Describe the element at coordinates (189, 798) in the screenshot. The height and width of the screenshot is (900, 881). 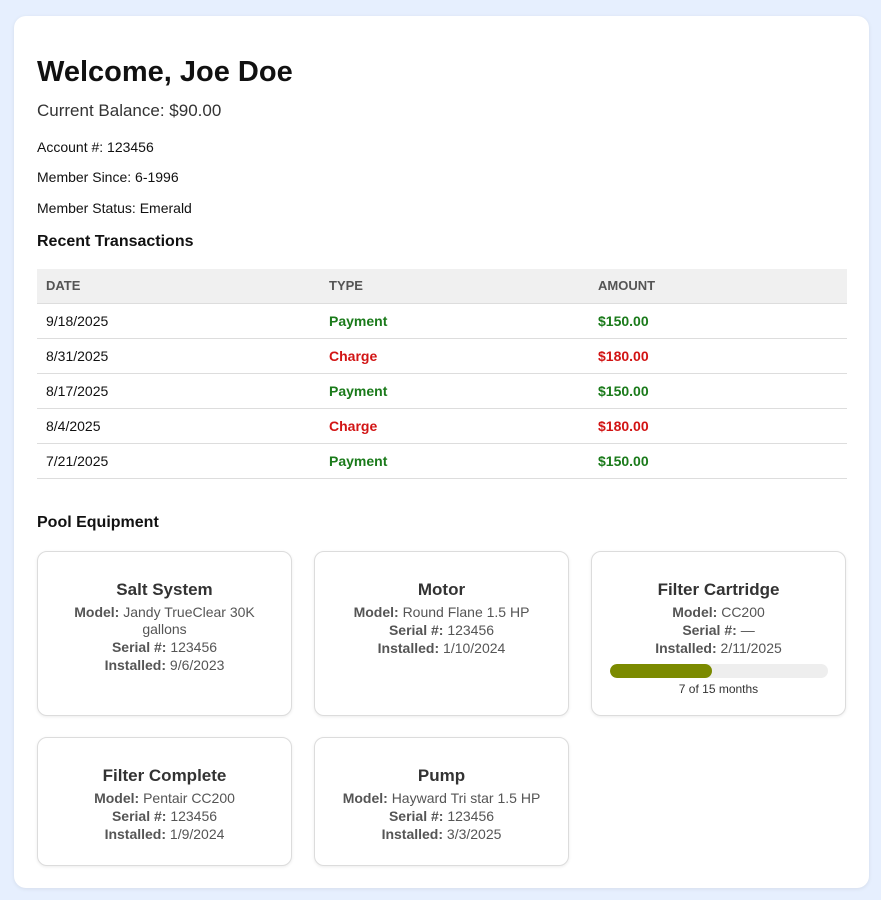
I see `model-value: Pentair CC200` at that location.